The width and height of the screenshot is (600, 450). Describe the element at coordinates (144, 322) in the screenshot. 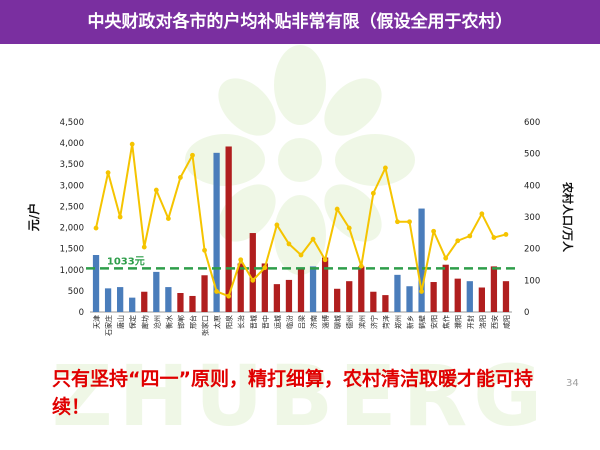

I see `x-tick-label: 廊坊` at that location.